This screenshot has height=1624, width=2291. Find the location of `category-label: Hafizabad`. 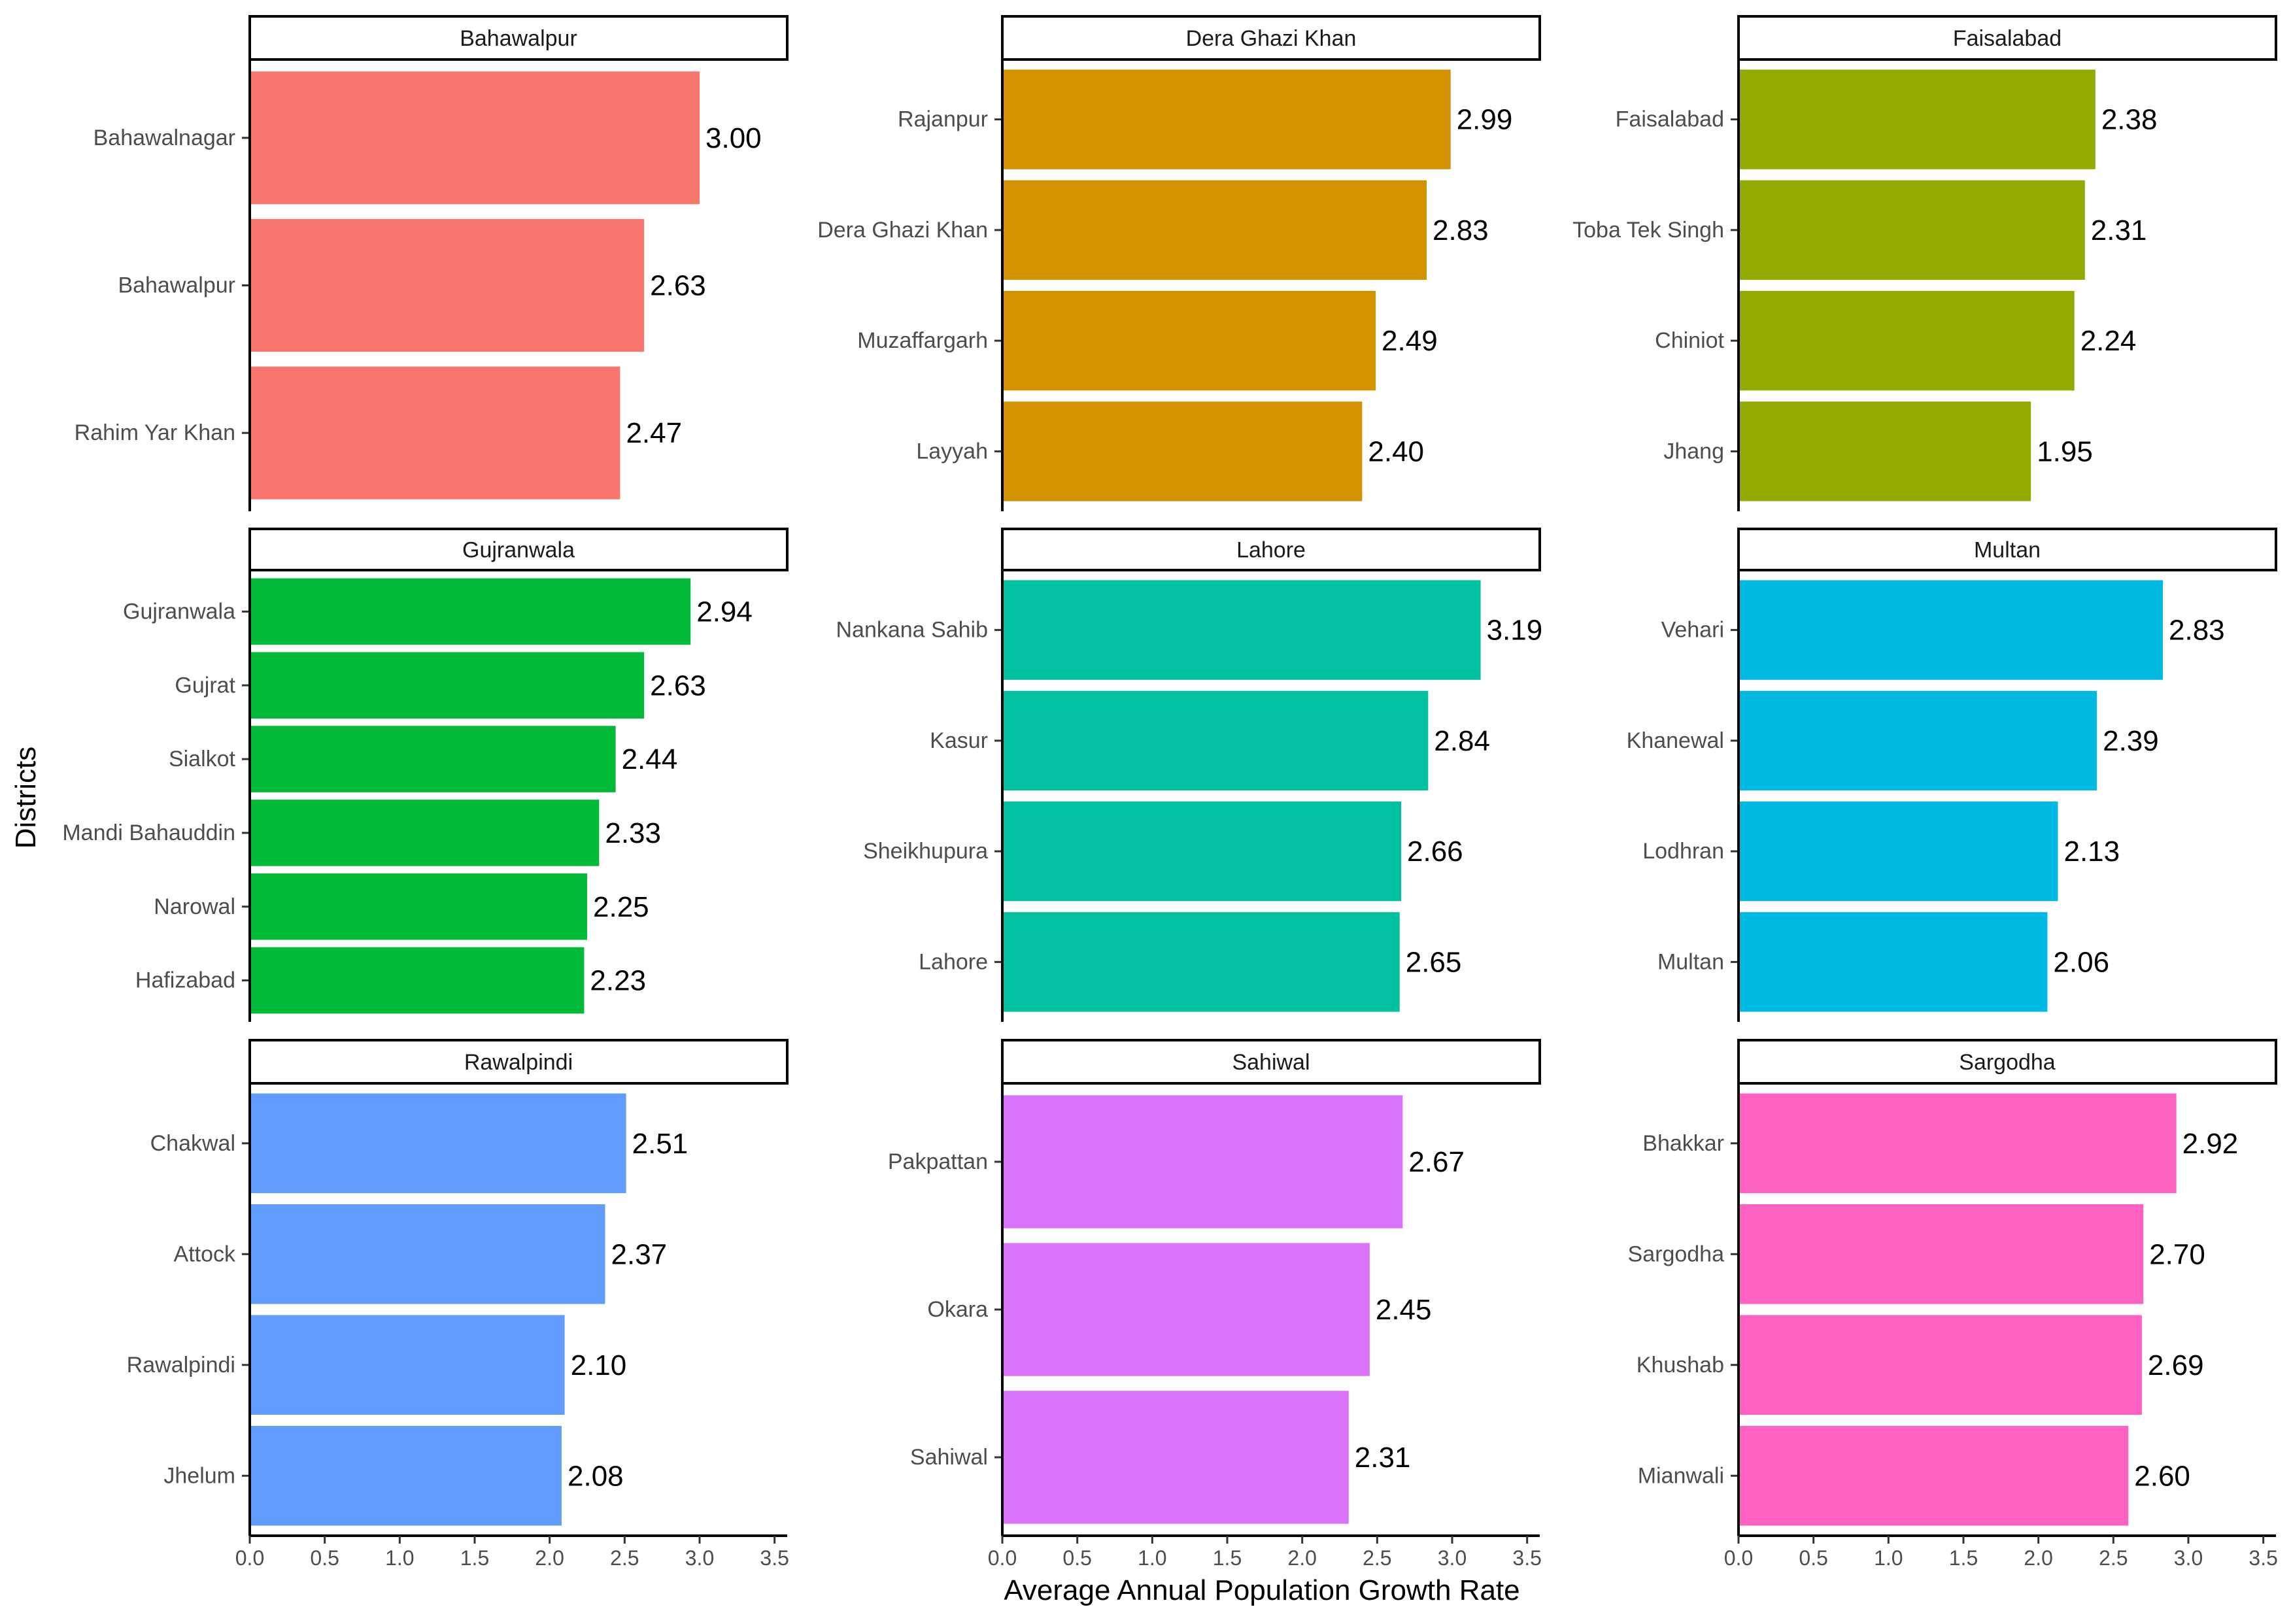

category-label: Hafizabad is located at coordinates (185, 980).